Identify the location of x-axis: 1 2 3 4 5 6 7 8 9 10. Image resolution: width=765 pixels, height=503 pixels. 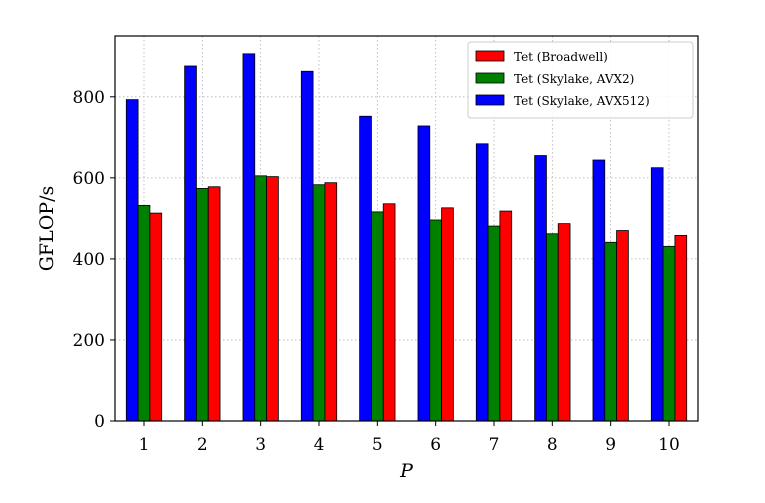
(409, 438).